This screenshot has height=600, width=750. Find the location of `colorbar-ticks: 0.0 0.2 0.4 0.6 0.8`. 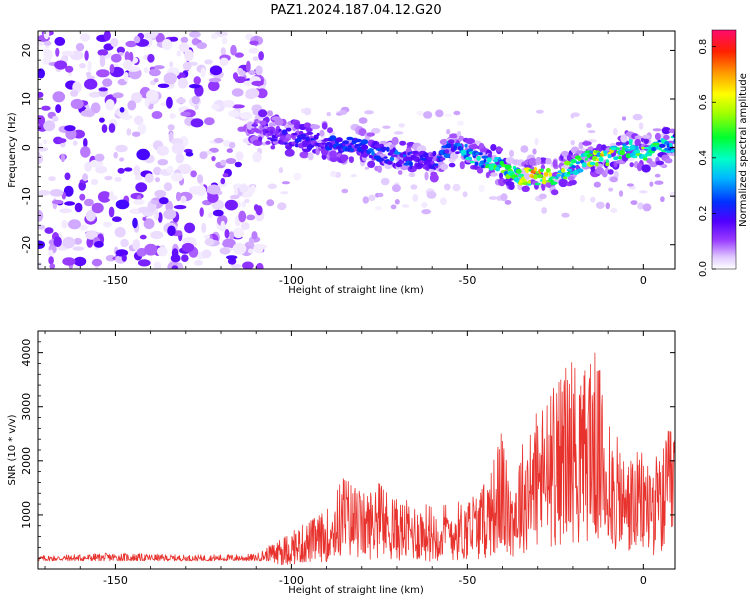

colorbar-ticks: 0.0 0.2 0.4 0.6 0.8 is located at coordinates (707, 158).